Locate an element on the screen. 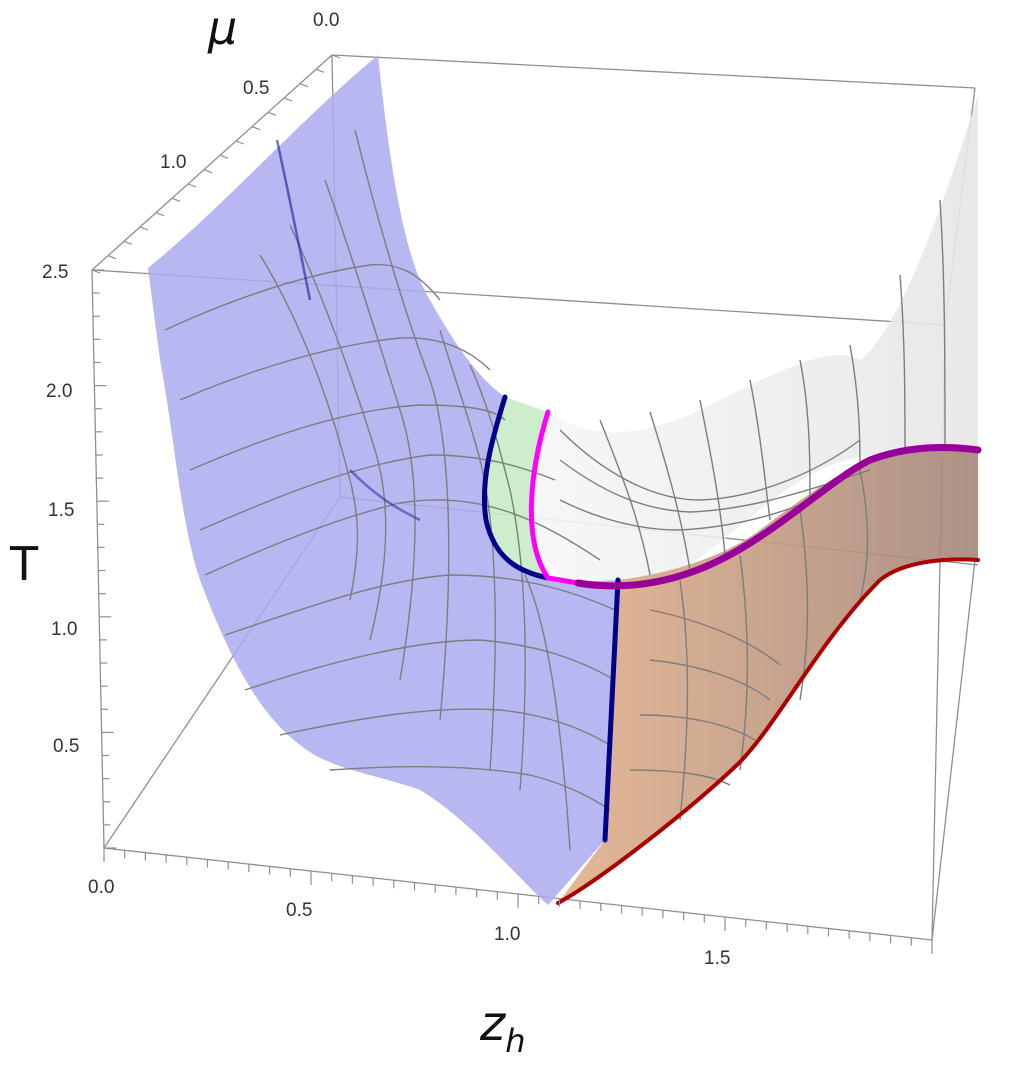 The image size is (1030, 1066). purple-top-curve is located at coordinates (778, 516).